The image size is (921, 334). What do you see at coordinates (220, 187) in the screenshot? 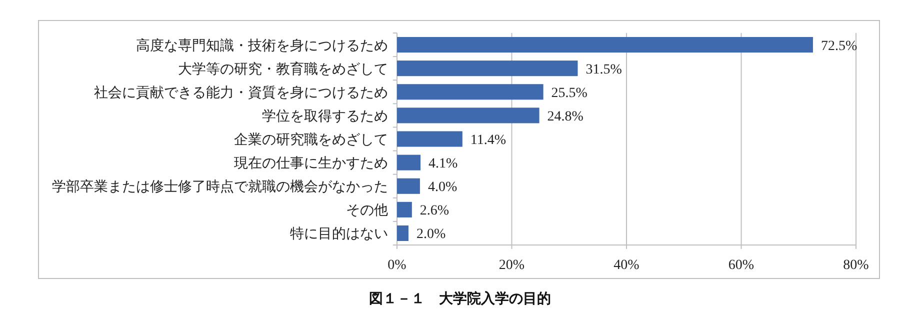
I see `y-tick-label: 学部卒業または修士修了時点で就職の機会がなかった` at bounding box center [220, 187].